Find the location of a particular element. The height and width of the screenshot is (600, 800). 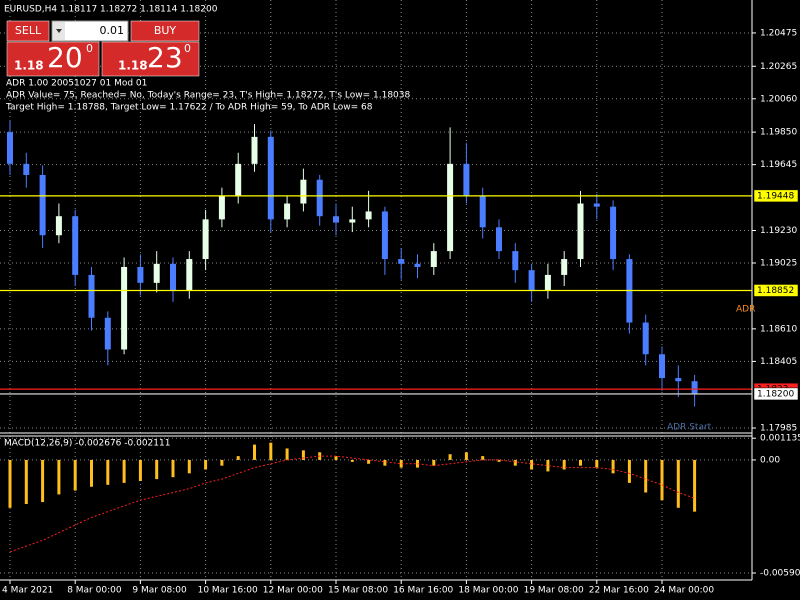

x-tick-label: 18 Mar 00:00 is located at coordinates (488, 591).